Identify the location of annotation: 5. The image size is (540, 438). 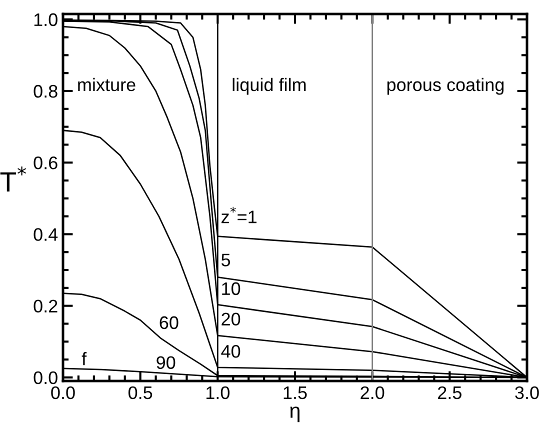
(225, 260).